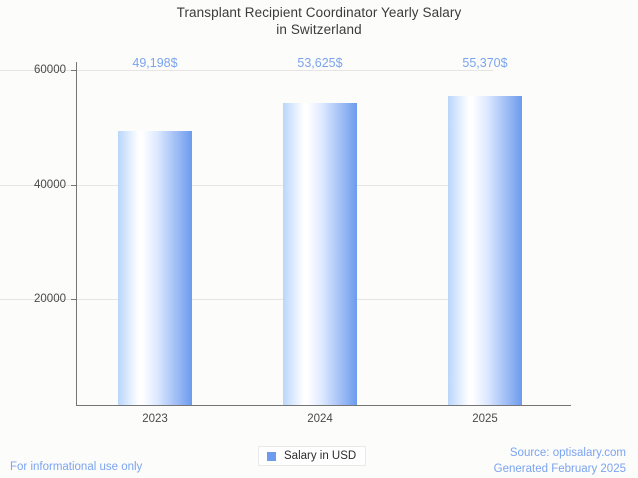 This screenshot has width=638, height=478. Describe the element at coordinates (559, 469) in the screenshot. I see `footer-generated-date: Generated February 2025` at that location.